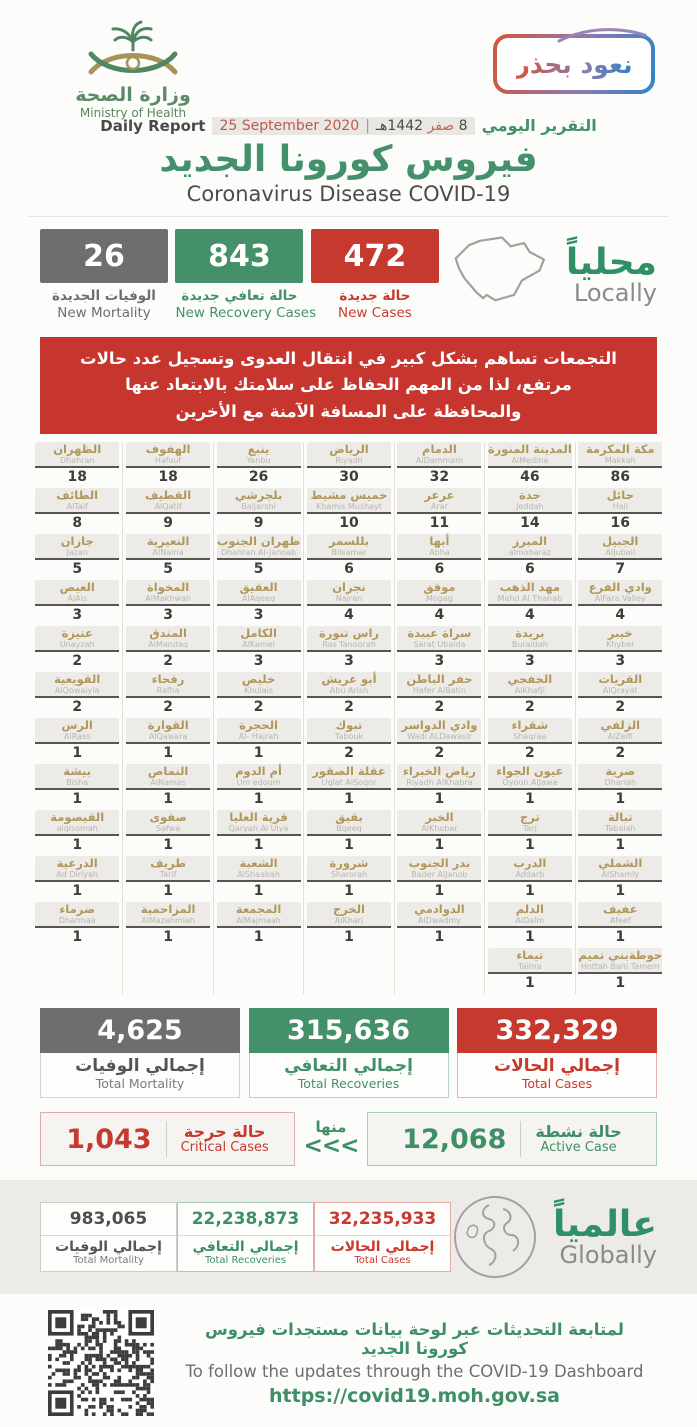  I want to click on city-cell: المندق AlMandaq 2, so click(167, 649).